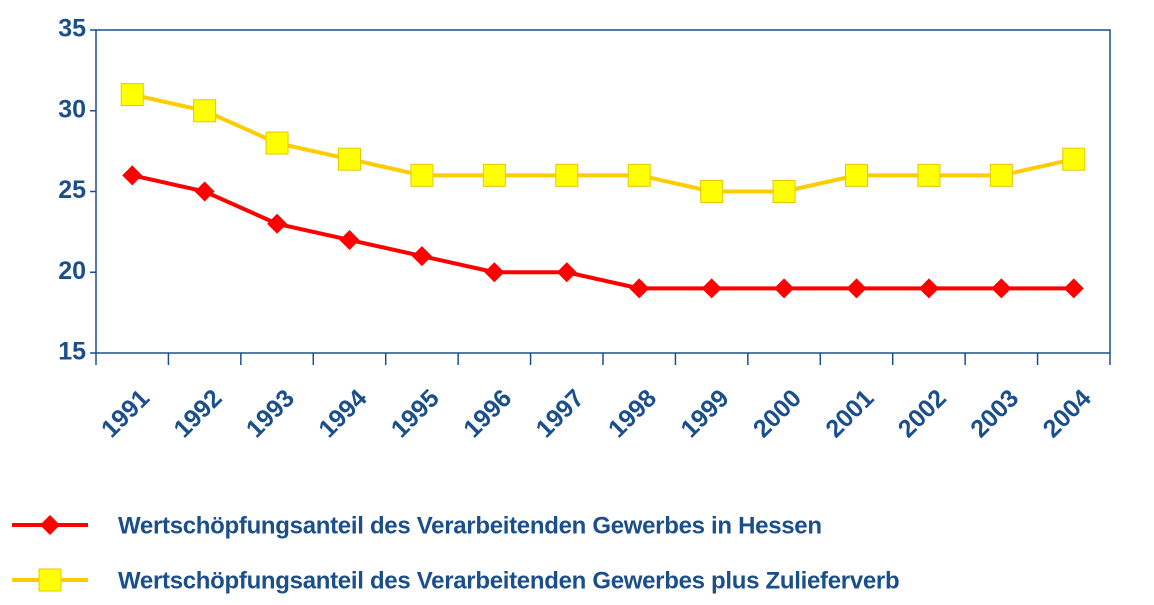 The width and height of the screenshot is (1154, 605). What do you see at coordinates (72, 352) in the screenshot?
I see `y-tick-label: 15` at bounding box center [72, 352].